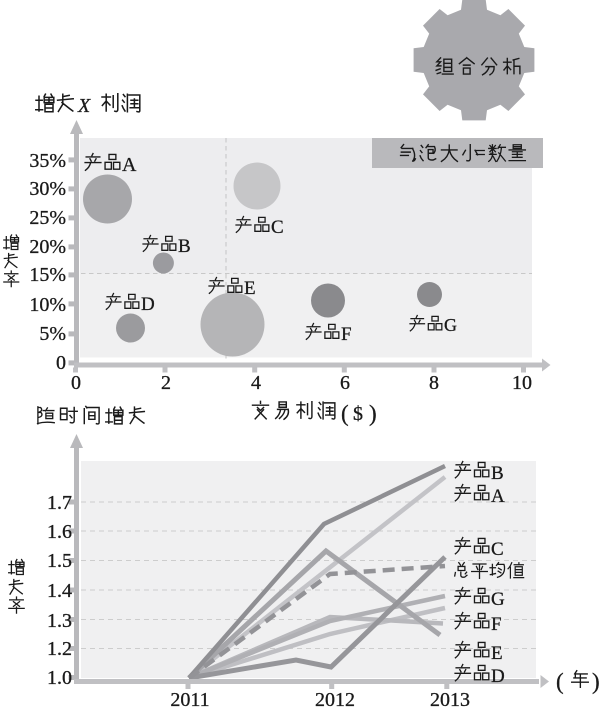 Image resolution: width=601 pixels, height=712 pixels. I want to click on svg-text: 1.2, so click(59, 649).